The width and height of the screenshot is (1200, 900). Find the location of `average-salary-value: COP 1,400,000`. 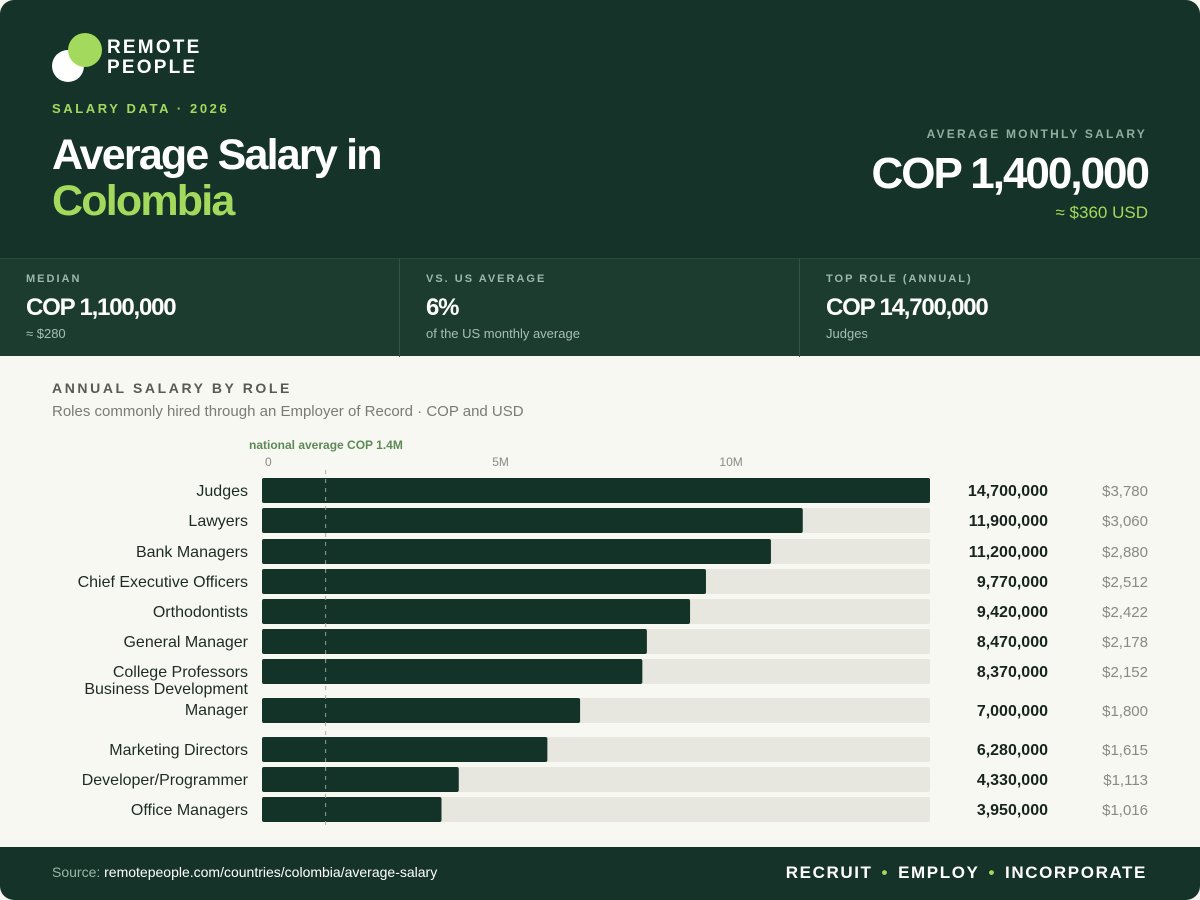

average-salary-value: COP 1,400,000 is located at coordinates (1010, 173).